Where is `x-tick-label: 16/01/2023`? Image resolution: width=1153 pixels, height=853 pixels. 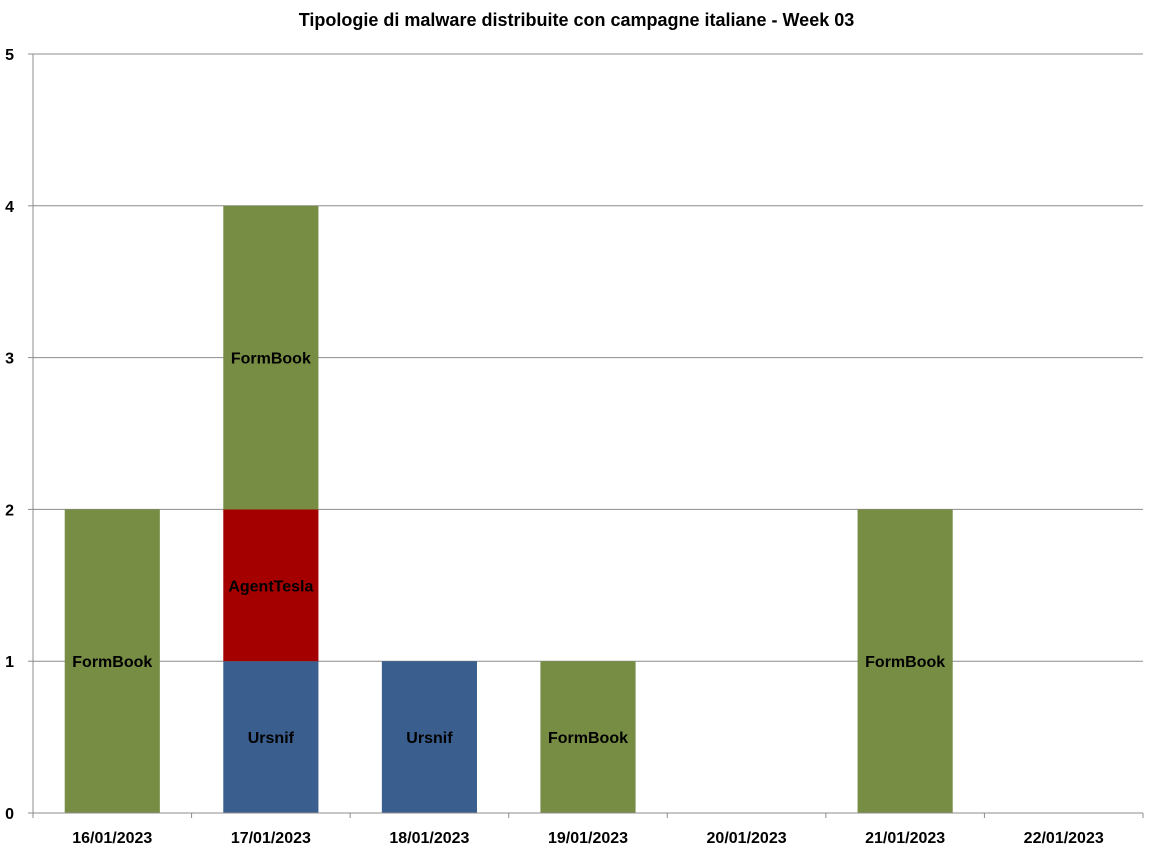
x-tick-label: 16/01/2023 is located at coordinates (112, 838).